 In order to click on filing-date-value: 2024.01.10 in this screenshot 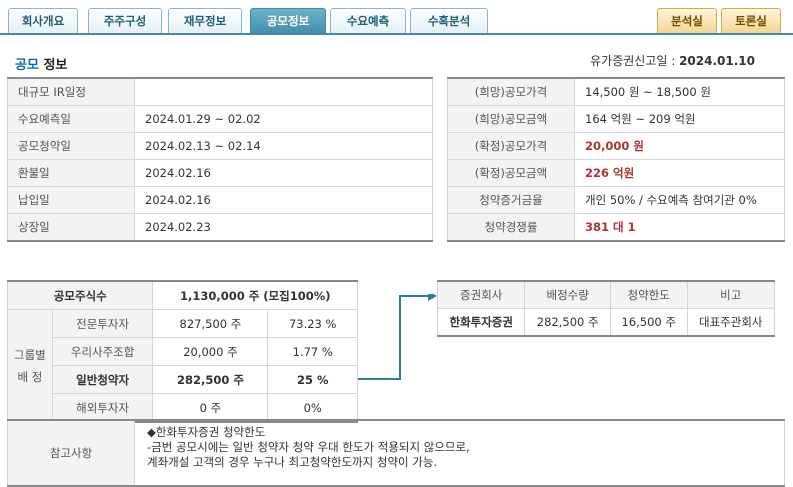, I will do `click(717, 61)`.